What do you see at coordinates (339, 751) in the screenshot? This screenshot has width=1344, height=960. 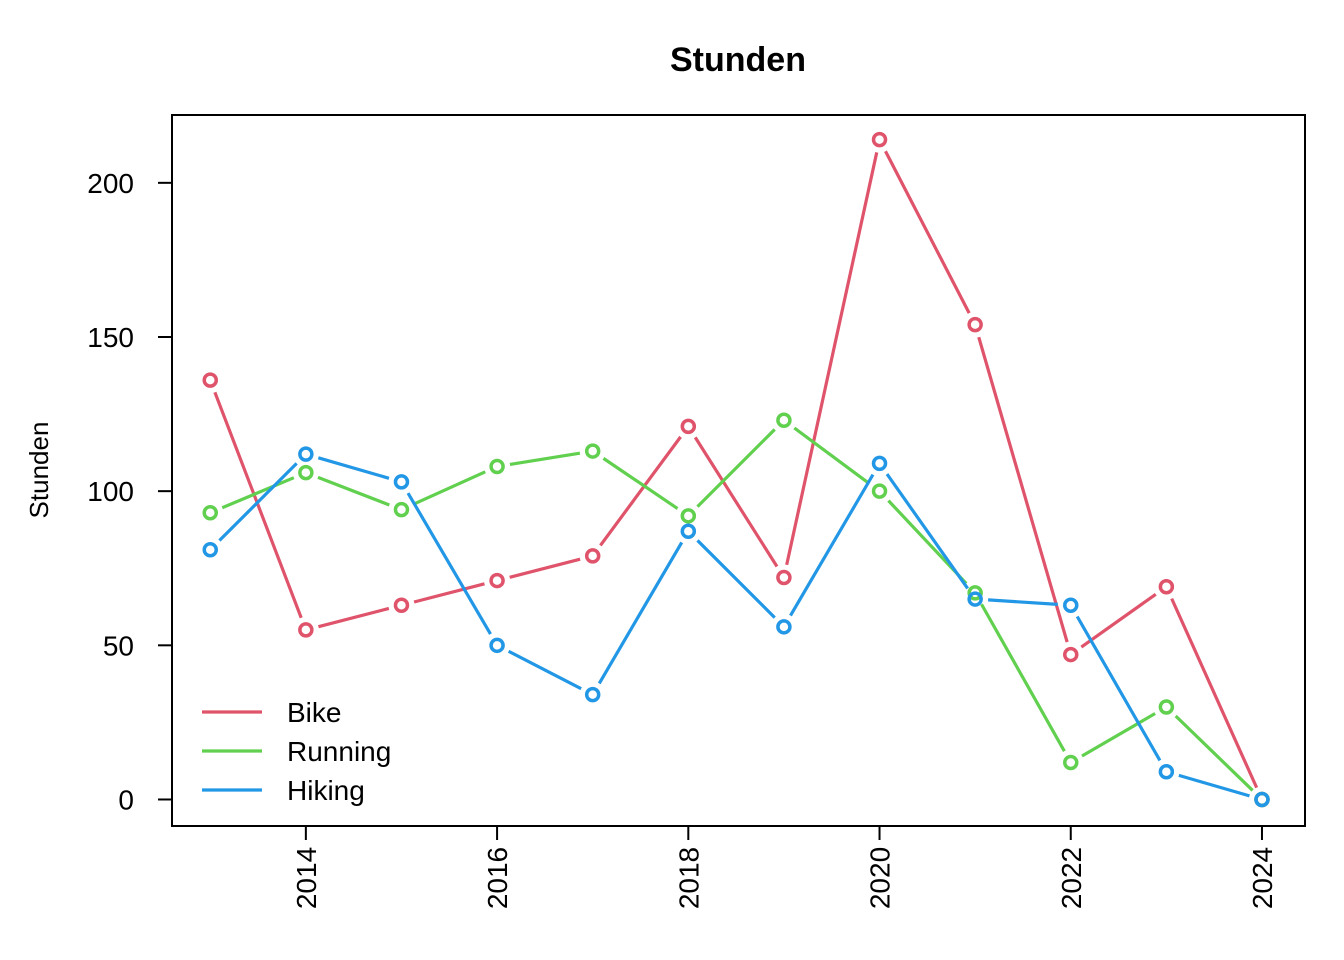 I see `legend-label: Running` at bounding box center [339, 751].